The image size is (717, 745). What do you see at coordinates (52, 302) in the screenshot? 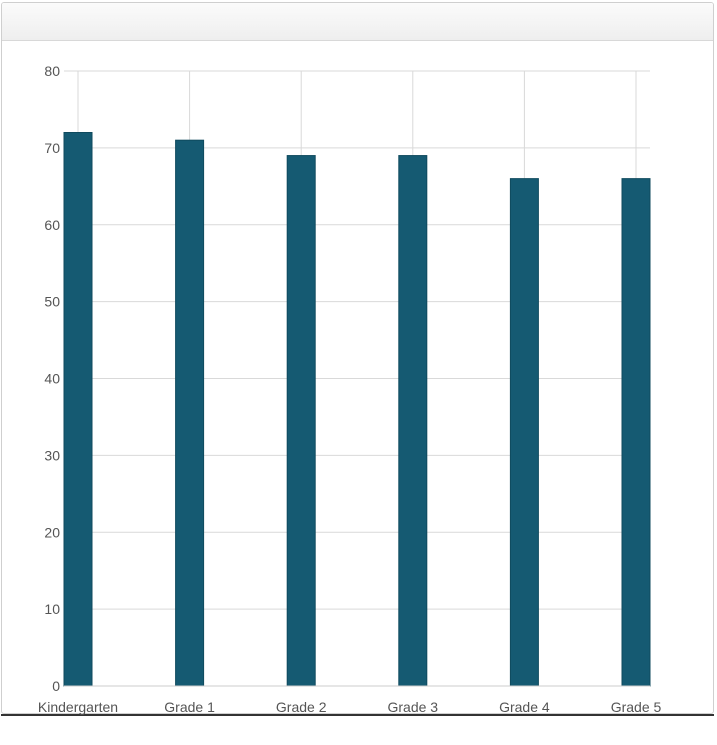
I see `y-tick-label: 50` at bounding box center [52, 302].